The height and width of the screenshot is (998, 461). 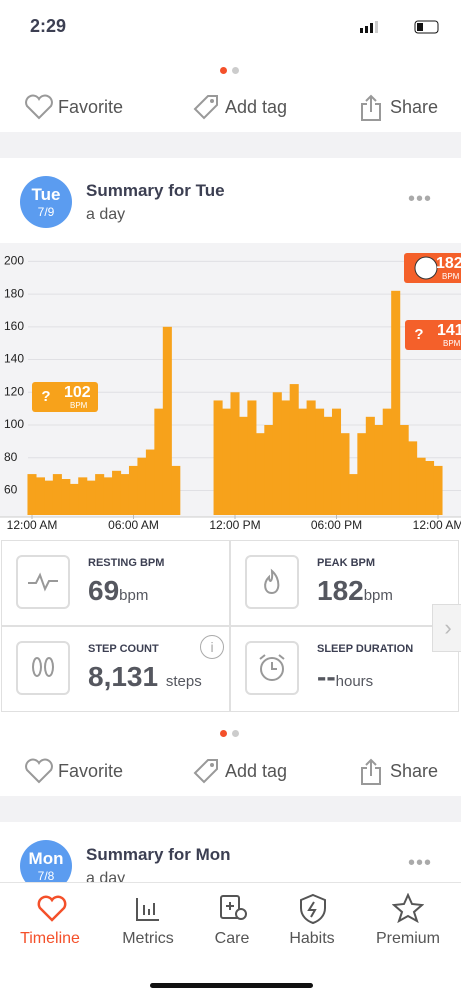 I want to click on x-tick-label: 12:00 PM, so click(x=234, y=525).